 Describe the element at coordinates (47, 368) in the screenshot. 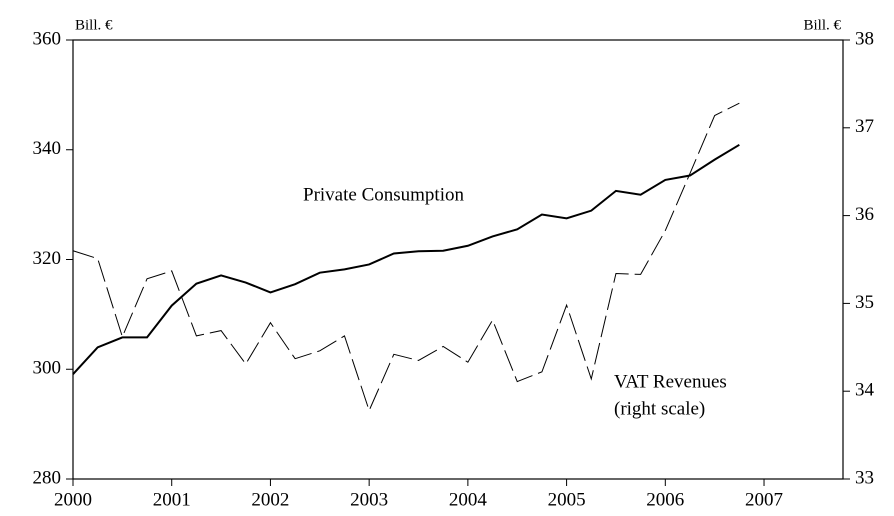

I see `y-tick-label: 300` at that location.